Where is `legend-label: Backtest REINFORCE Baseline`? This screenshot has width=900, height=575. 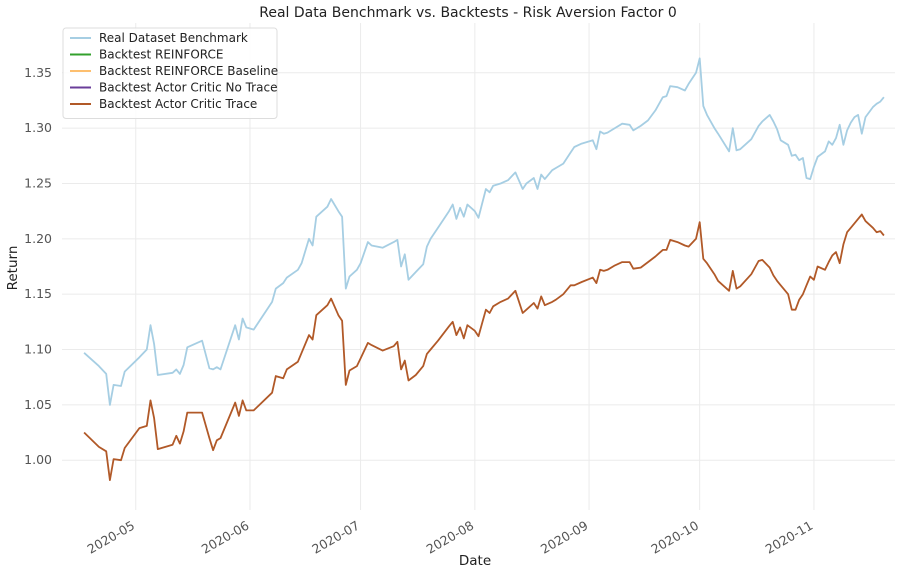
legend-label: Backtest REINFORCE Baseline is located at coordinates (188, 71).